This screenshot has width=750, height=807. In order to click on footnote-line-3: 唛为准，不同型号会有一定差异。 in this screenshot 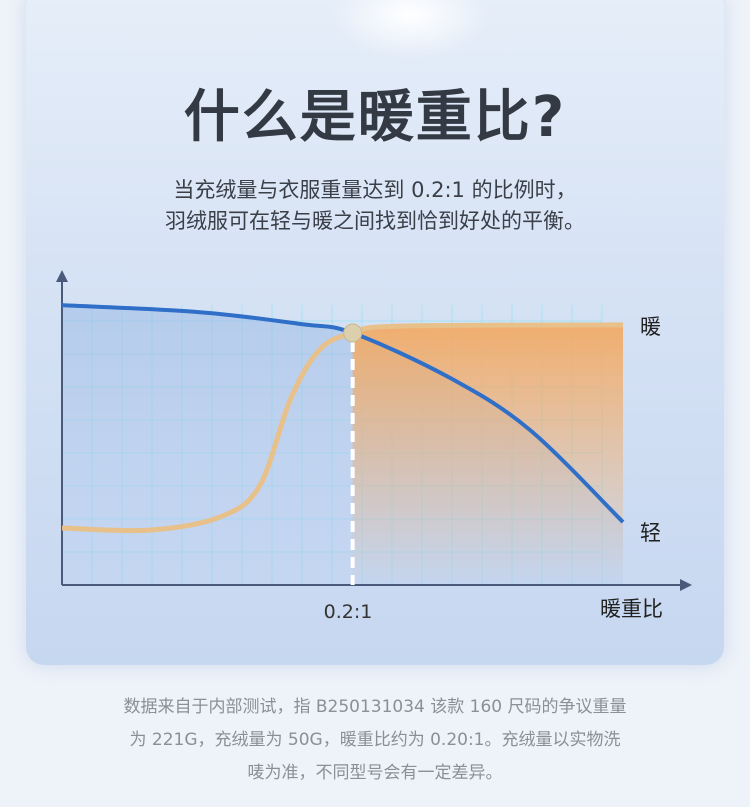, I will do `click(375, 773)`.